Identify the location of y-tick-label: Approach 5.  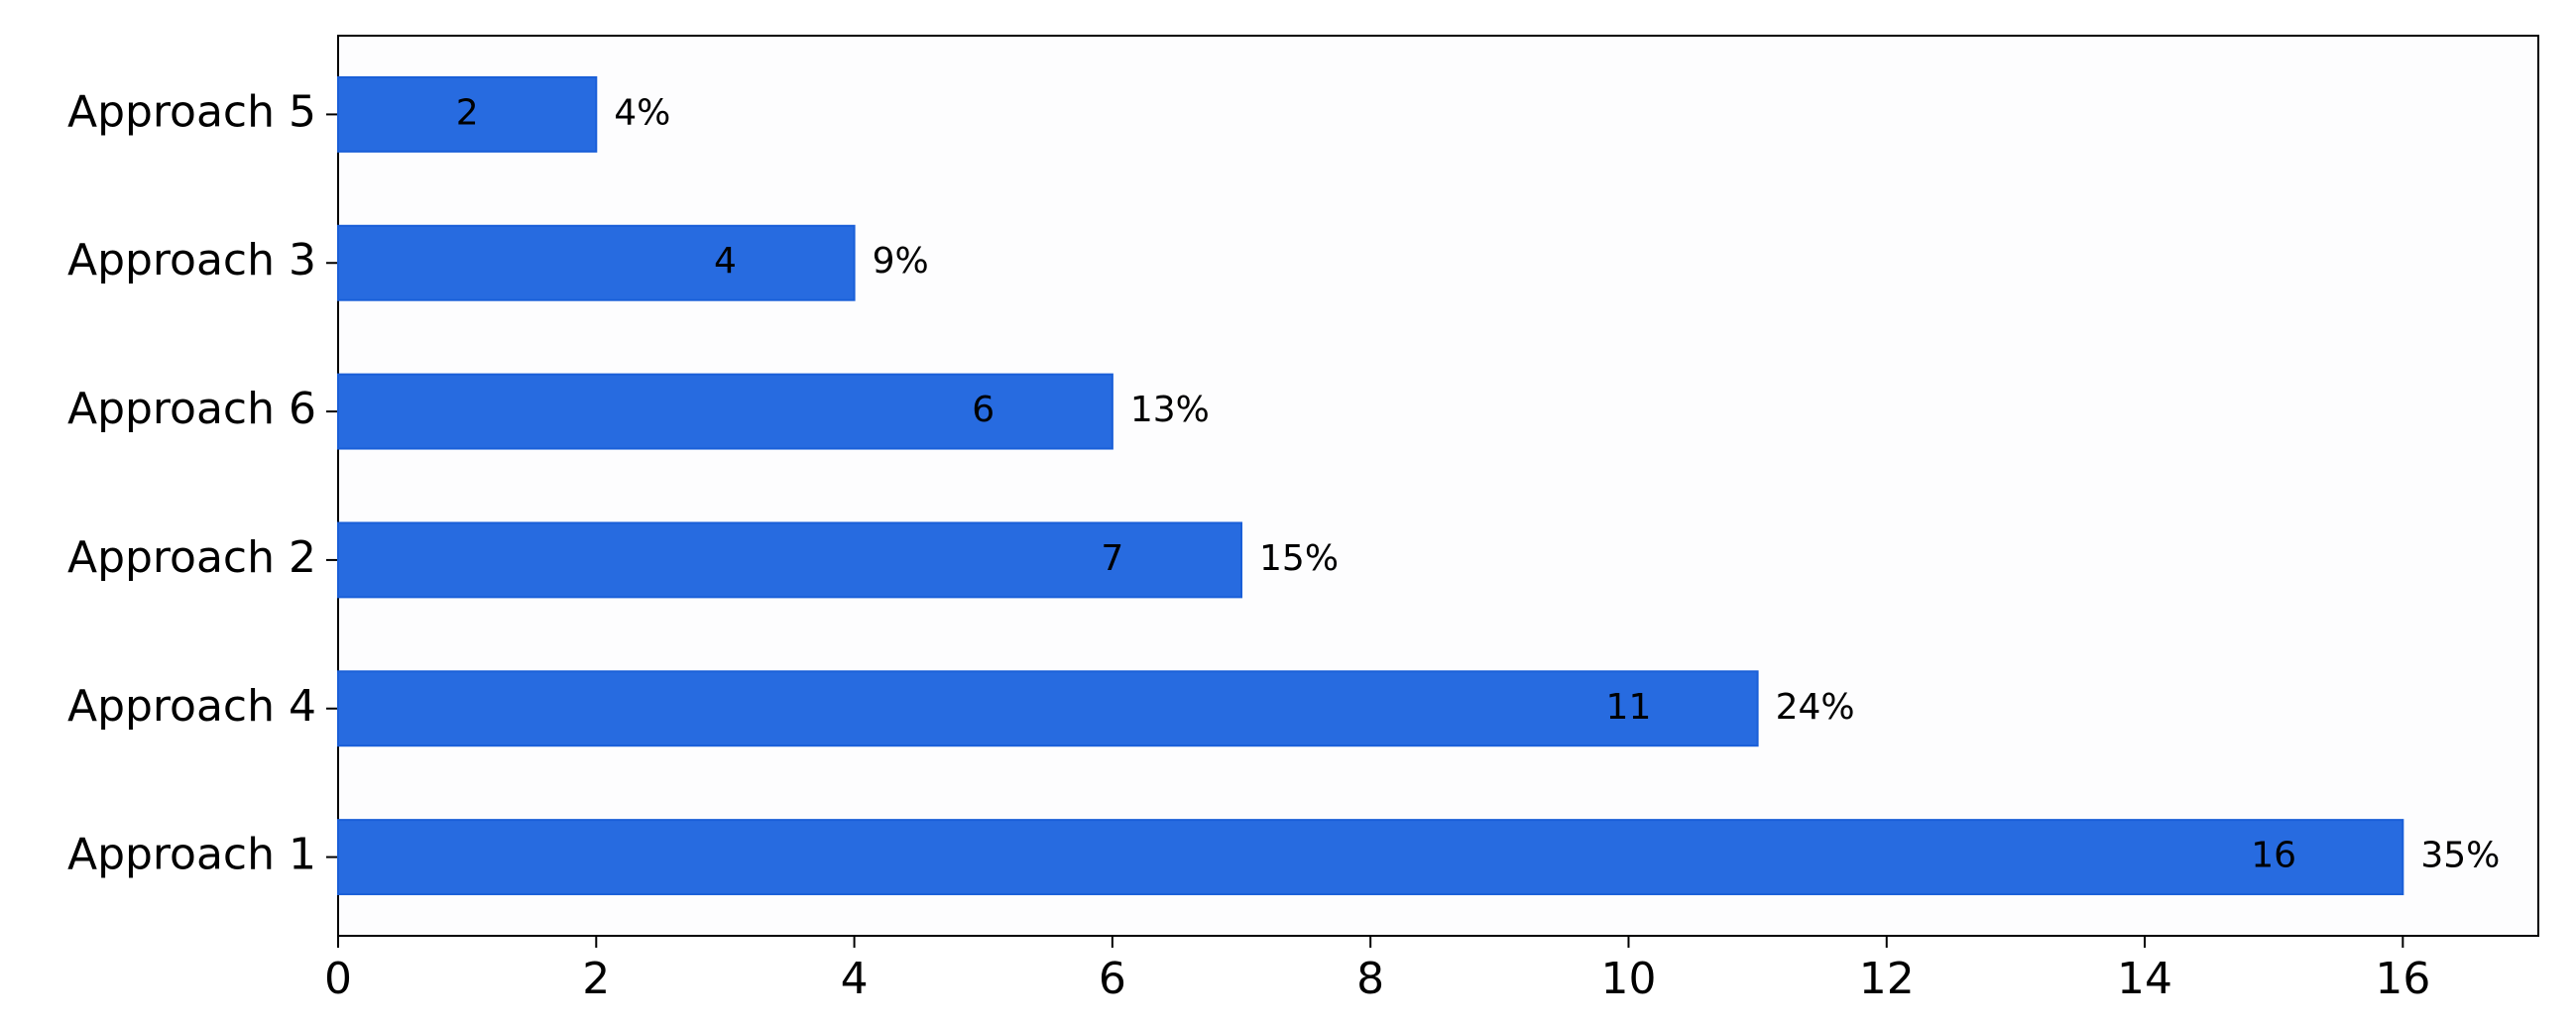
(192, 111).